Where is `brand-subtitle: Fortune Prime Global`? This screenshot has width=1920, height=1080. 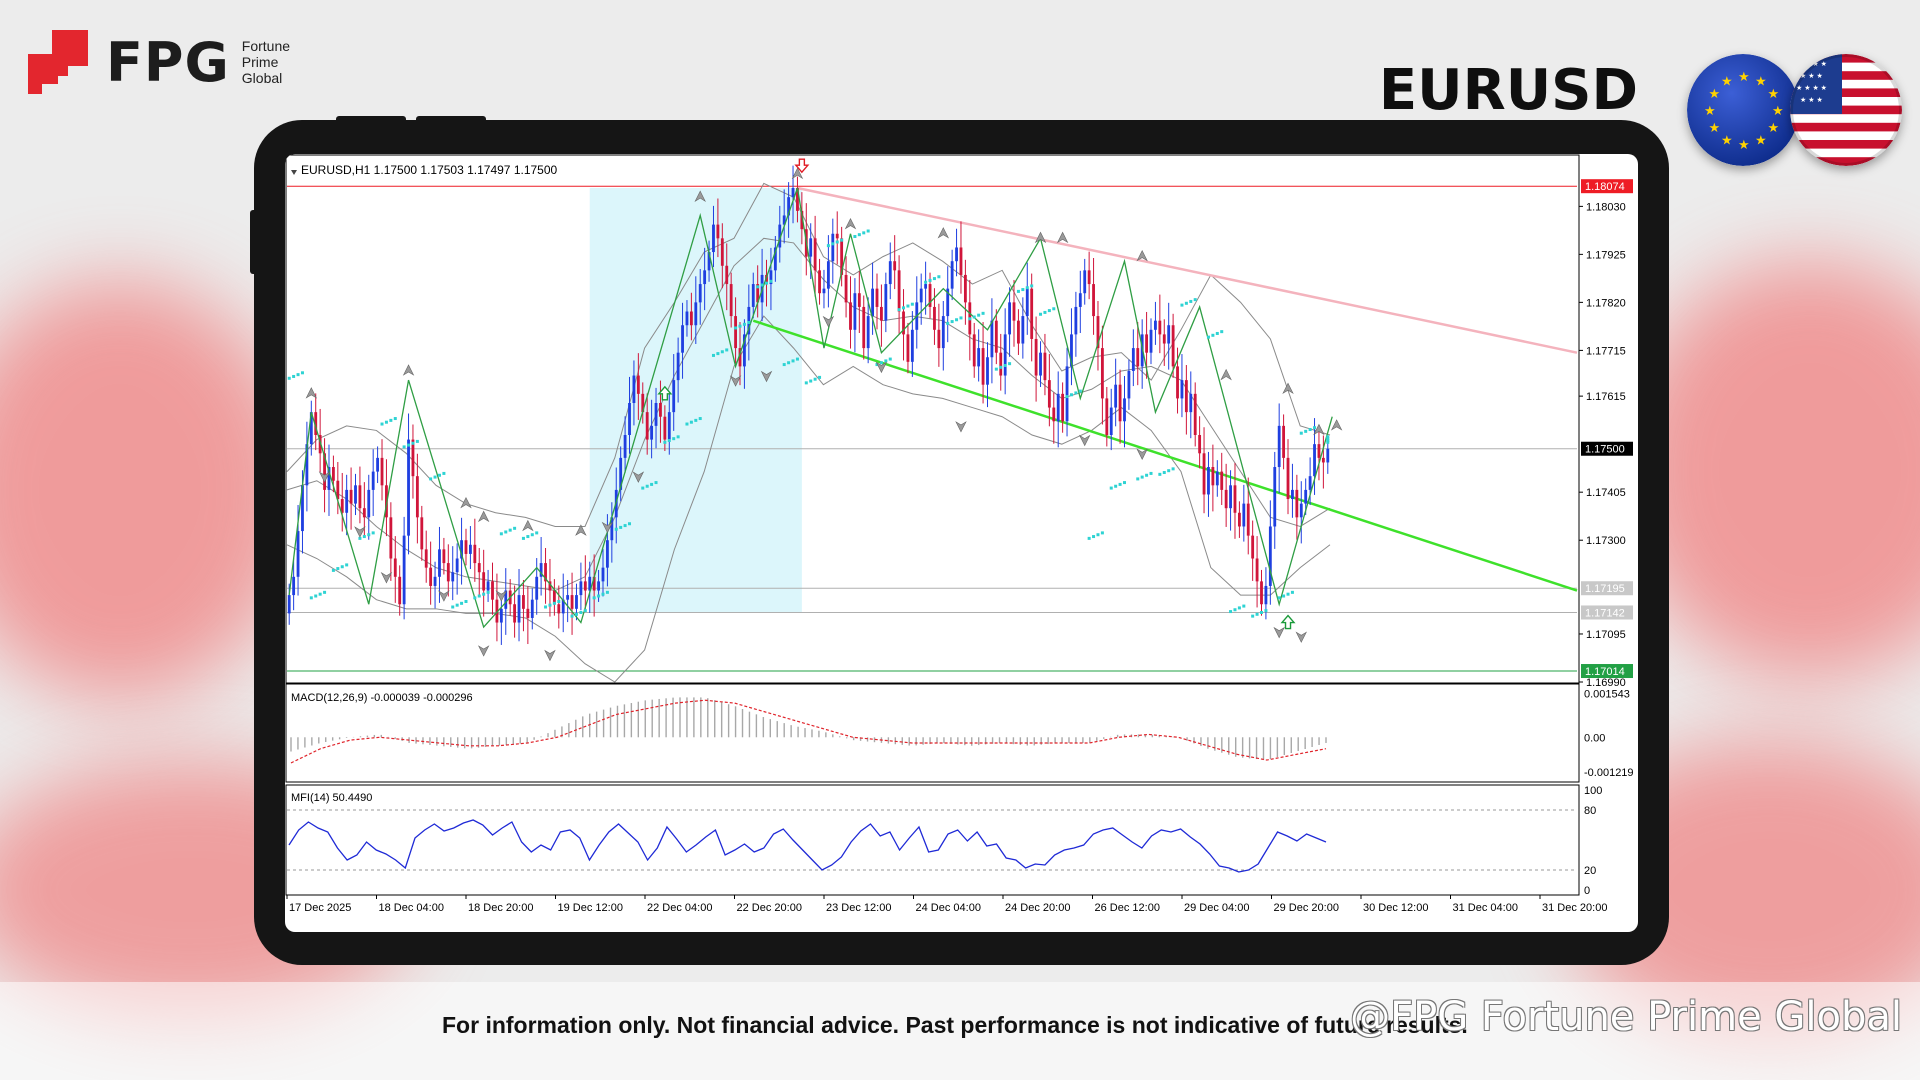
brand-subtitle: Fortune Prime Global is located at coordinates (266, 62).